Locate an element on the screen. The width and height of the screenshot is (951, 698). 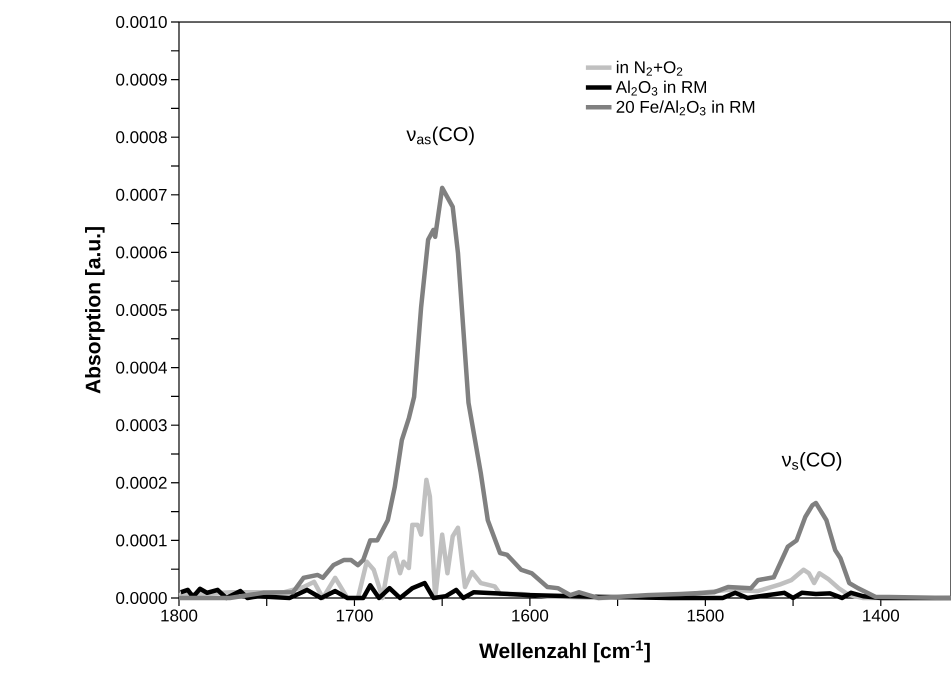
y-tick-label: 0.0002 is located at coordinates (141, 482).